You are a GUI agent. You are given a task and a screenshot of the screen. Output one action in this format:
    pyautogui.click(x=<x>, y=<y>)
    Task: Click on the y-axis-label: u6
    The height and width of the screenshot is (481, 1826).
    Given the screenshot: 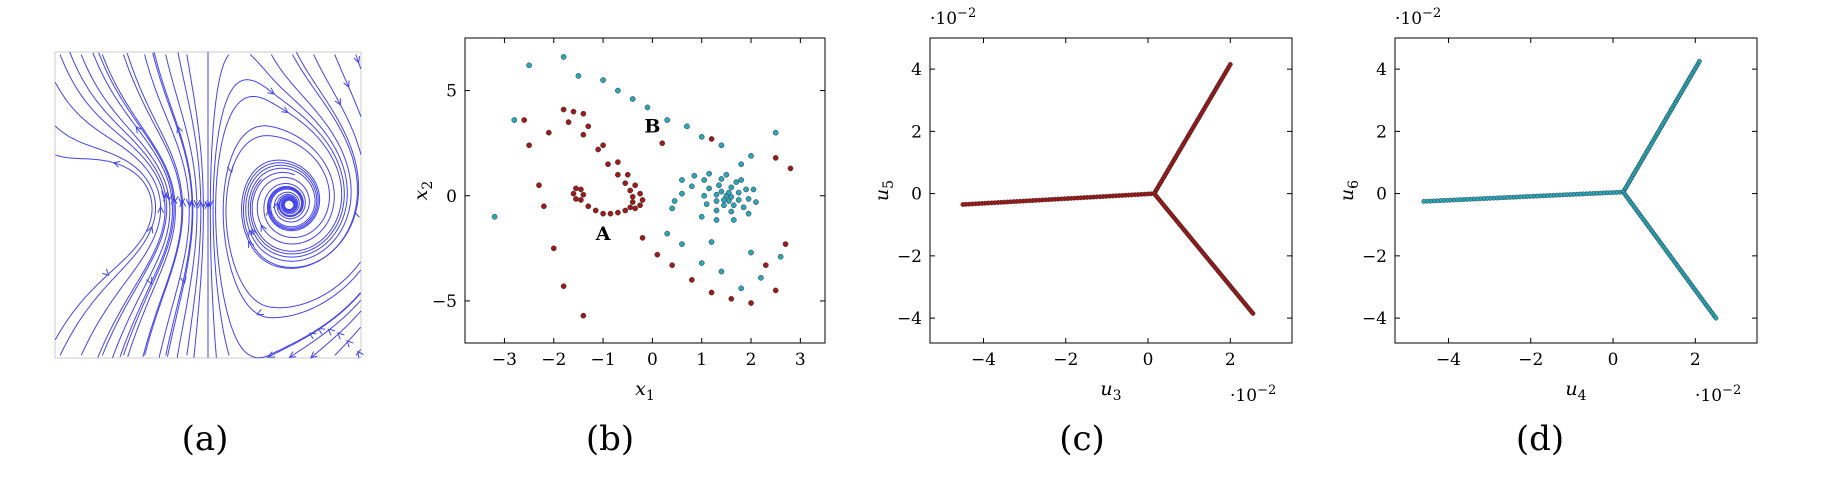 What is the action you would take?
    pyautogui.click(x=1349, y=190)
    